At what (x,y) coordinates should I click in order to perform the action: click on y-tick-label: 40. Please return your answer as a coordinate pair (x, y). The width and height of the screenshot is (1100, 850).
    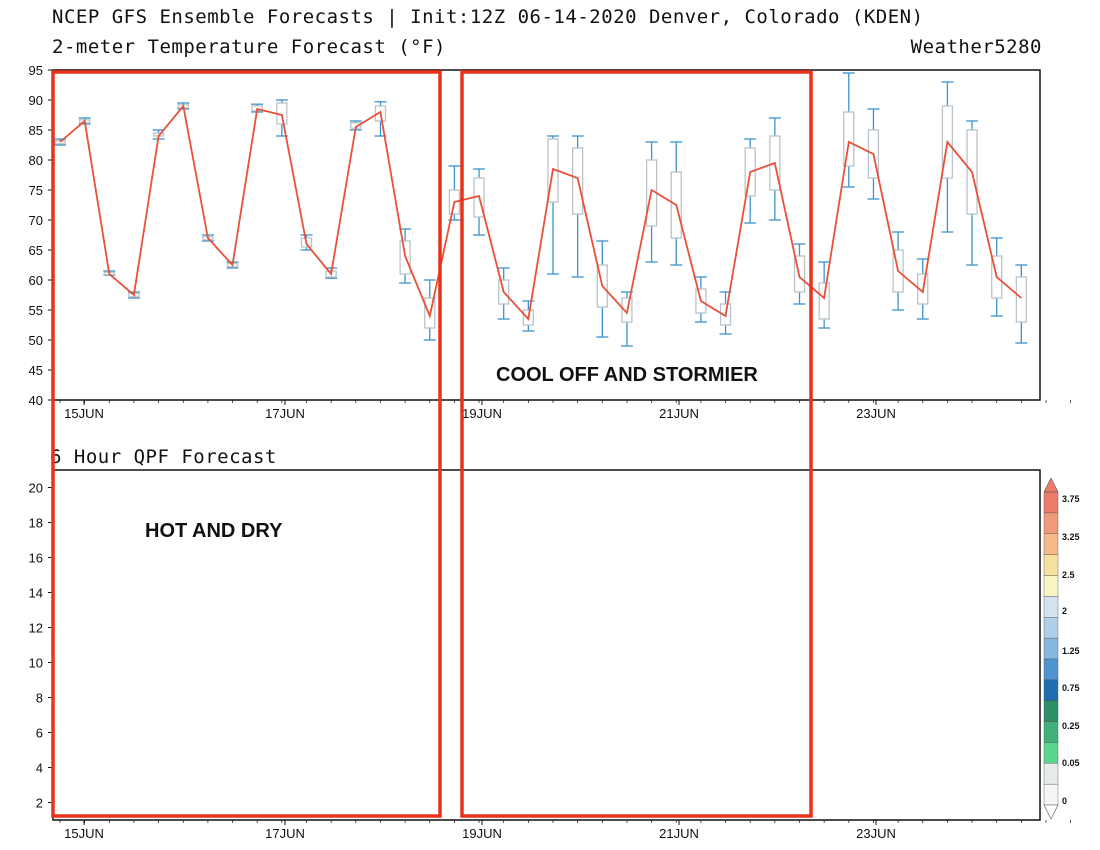
    Looking at the image, I should click on (36, 400).